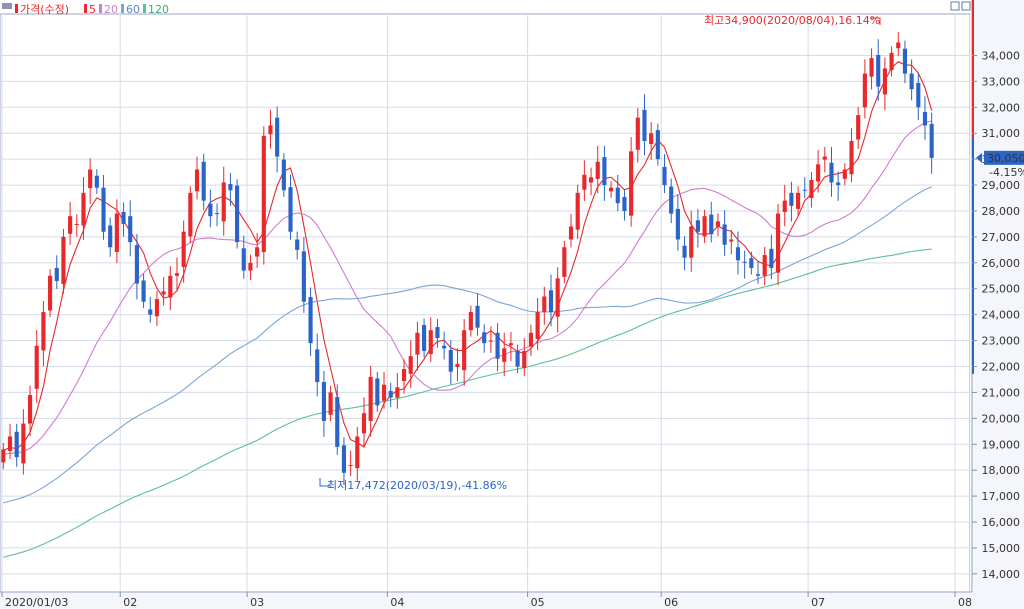 This screenshot has height=609, width=1024. What do you see at coordinates (144, 8) in the screenshot?
I see `legend-swatch-ma120` at bounding box center [144, 8].